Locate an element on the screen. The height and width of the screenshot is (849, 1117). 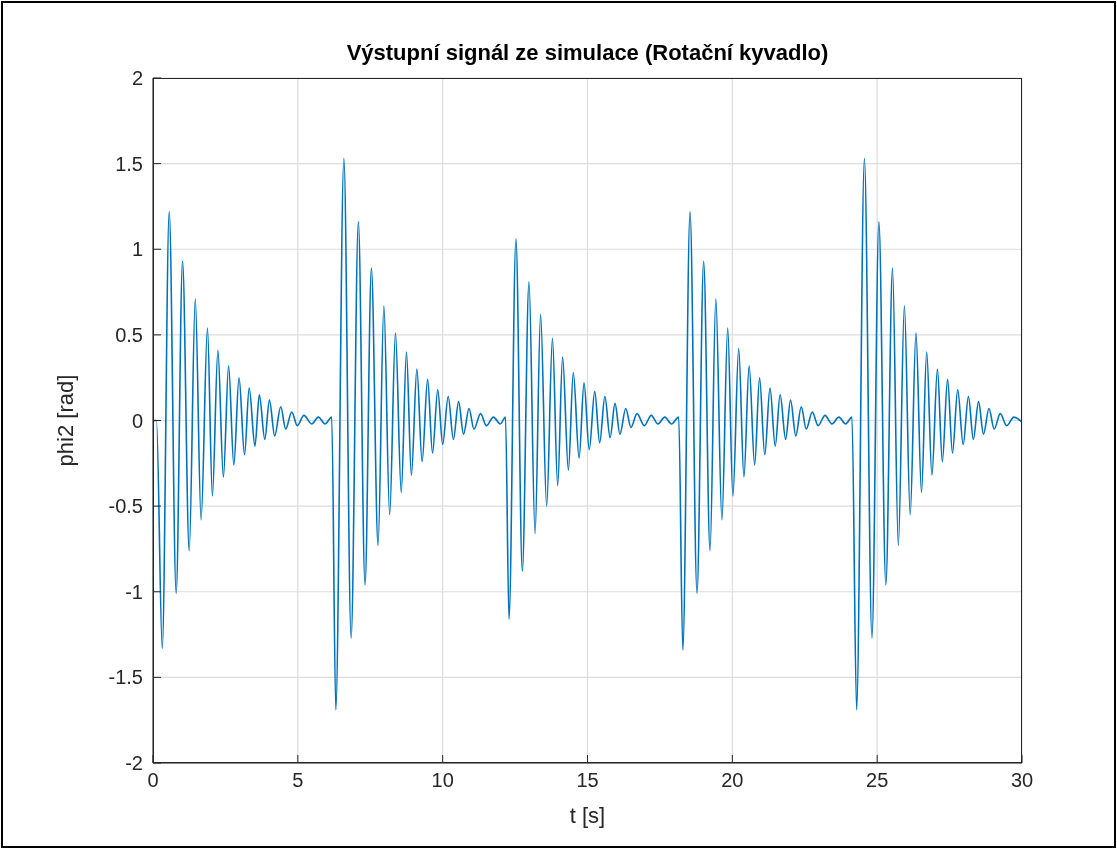
x-tick-label: 0 is located at coordinates (153, 780).